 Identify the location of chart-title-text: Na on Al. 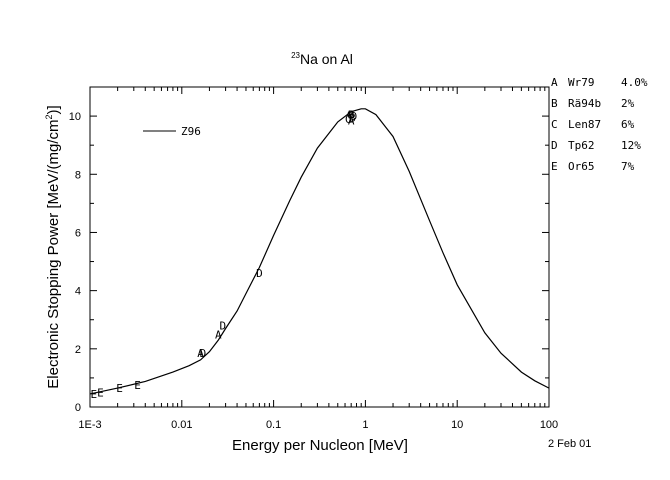
(326, 59).